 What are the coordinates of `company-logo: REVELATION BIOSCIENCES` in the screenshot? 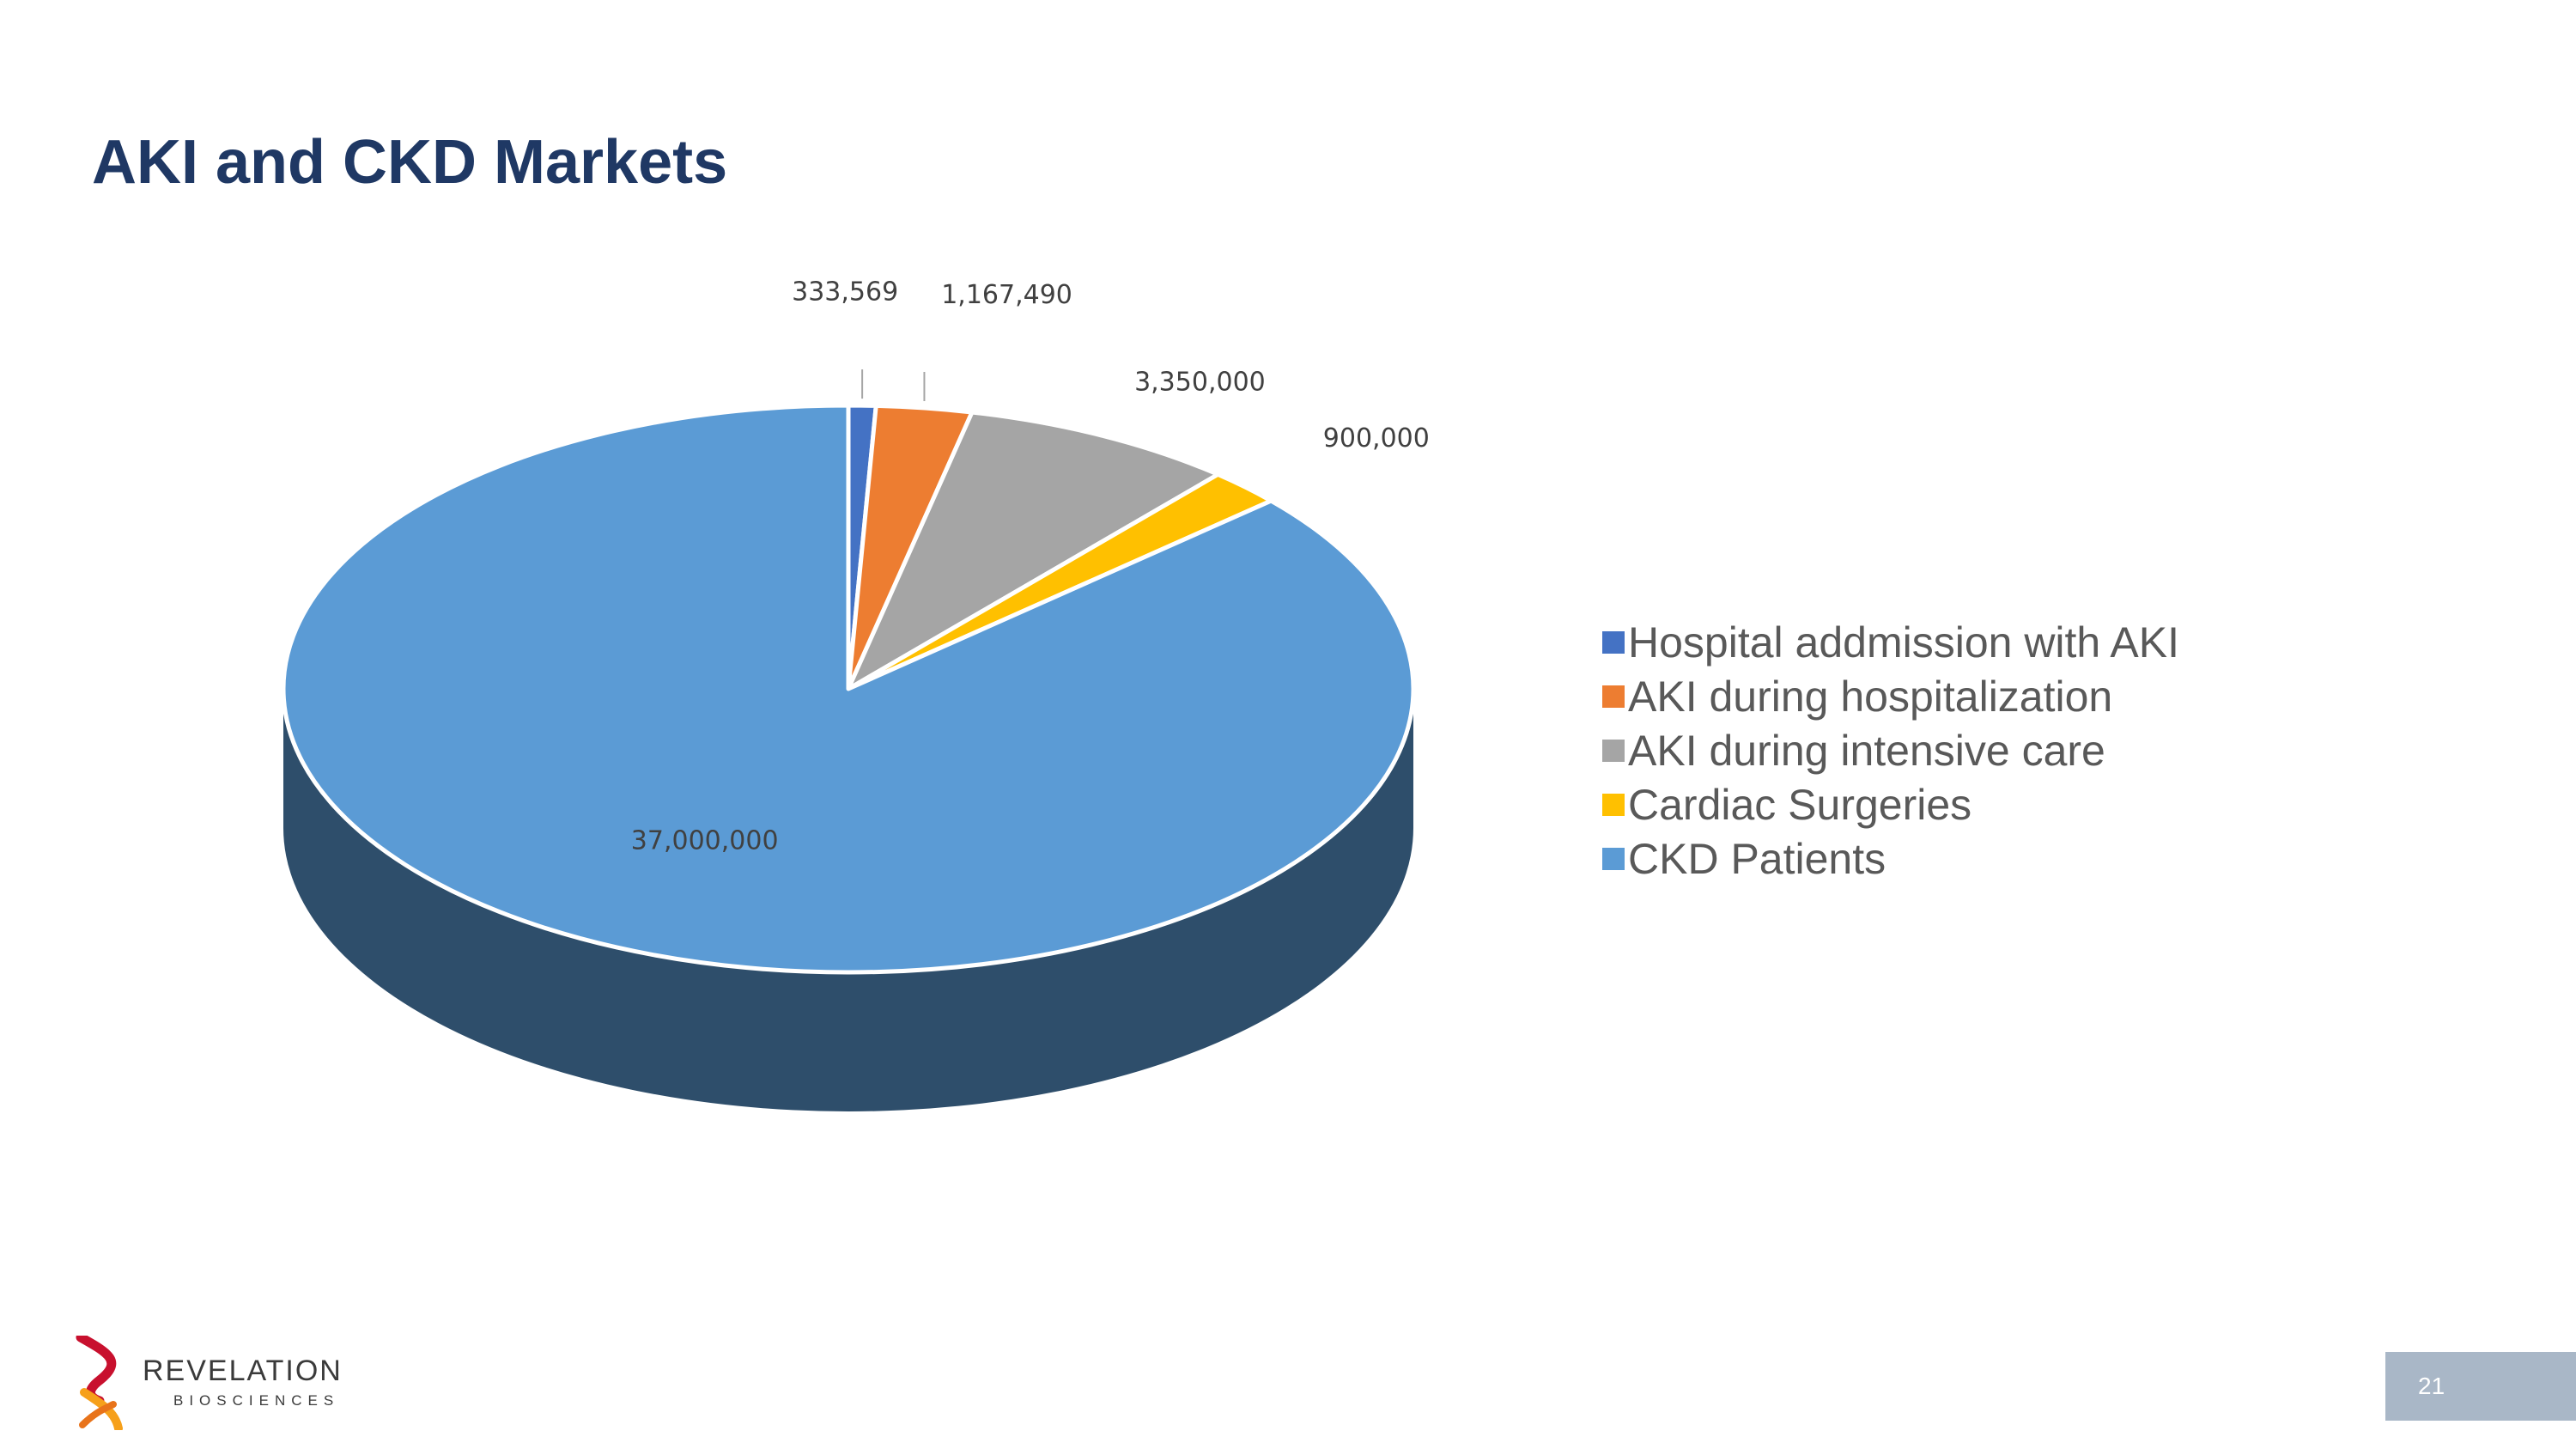 It's located at (220, 1383).